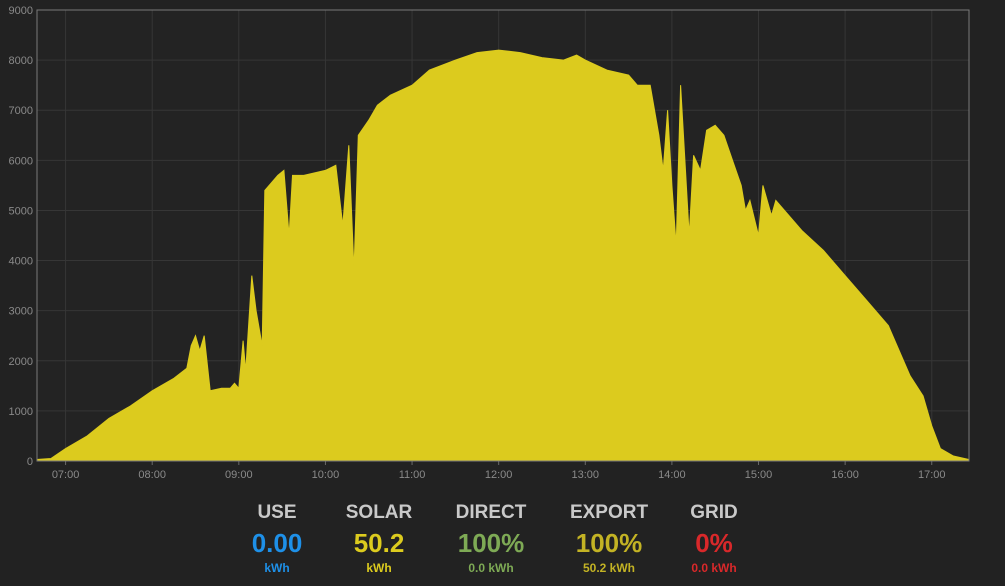 The height and width of the screenshot is (586, 1005). What do you see at coordinates (759, 475) in the screenshot?
I see `x-tick-label: 15:00` at bounding box center [759, 475].